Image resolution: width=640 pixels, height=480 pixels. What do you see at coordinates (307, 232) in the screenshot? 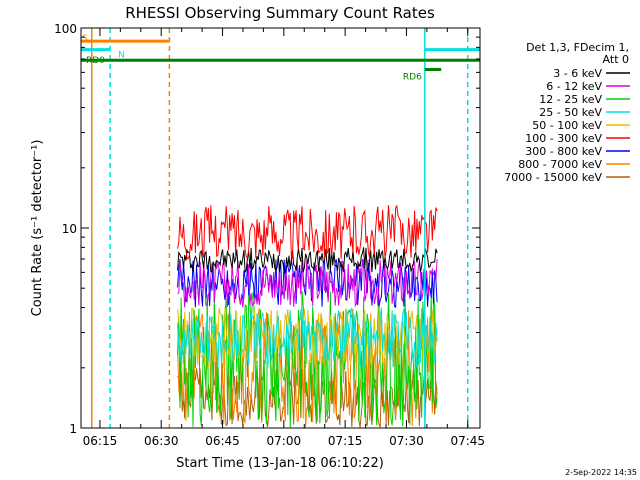
I see `series-6-trace` at bounding box center [307, 232].